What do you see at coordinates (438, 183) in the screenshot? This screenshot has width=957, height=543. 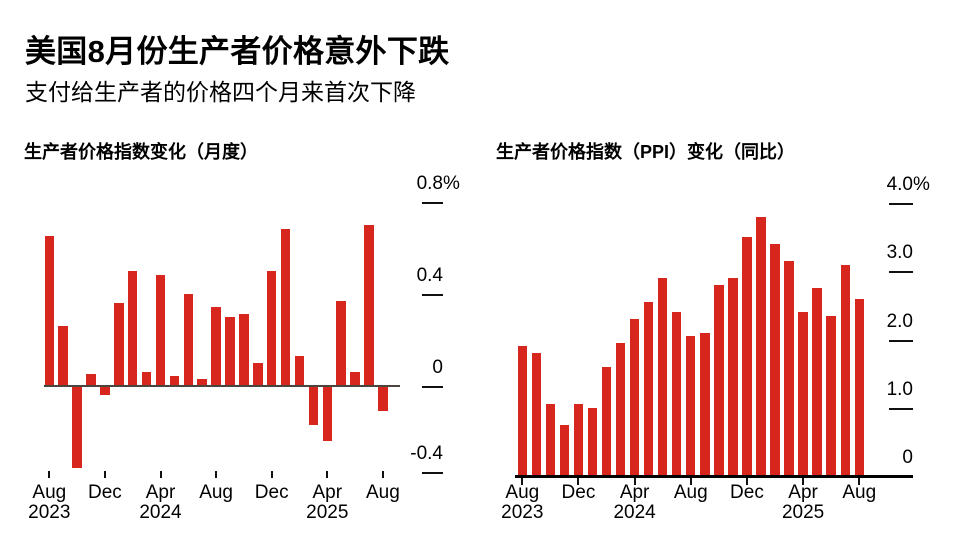 I see `y-tick-label: 0.8%` at bounding box center [438, 183].